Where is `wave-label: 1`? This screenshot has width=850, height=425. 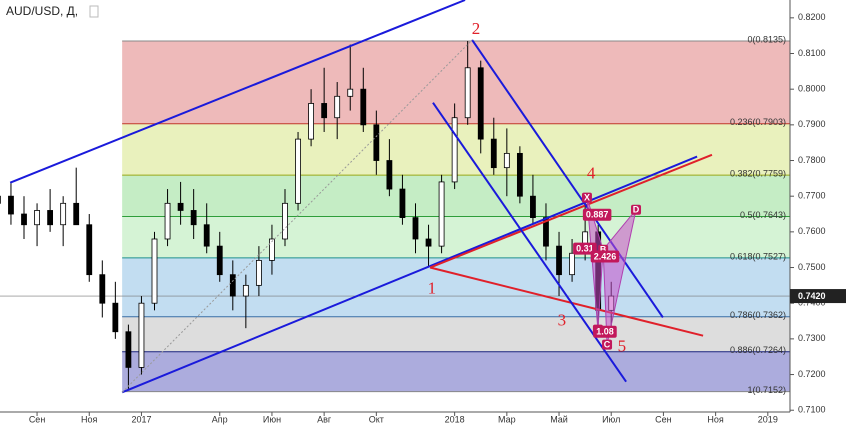
wave-label: 1 is located at coordinates (432, 288).